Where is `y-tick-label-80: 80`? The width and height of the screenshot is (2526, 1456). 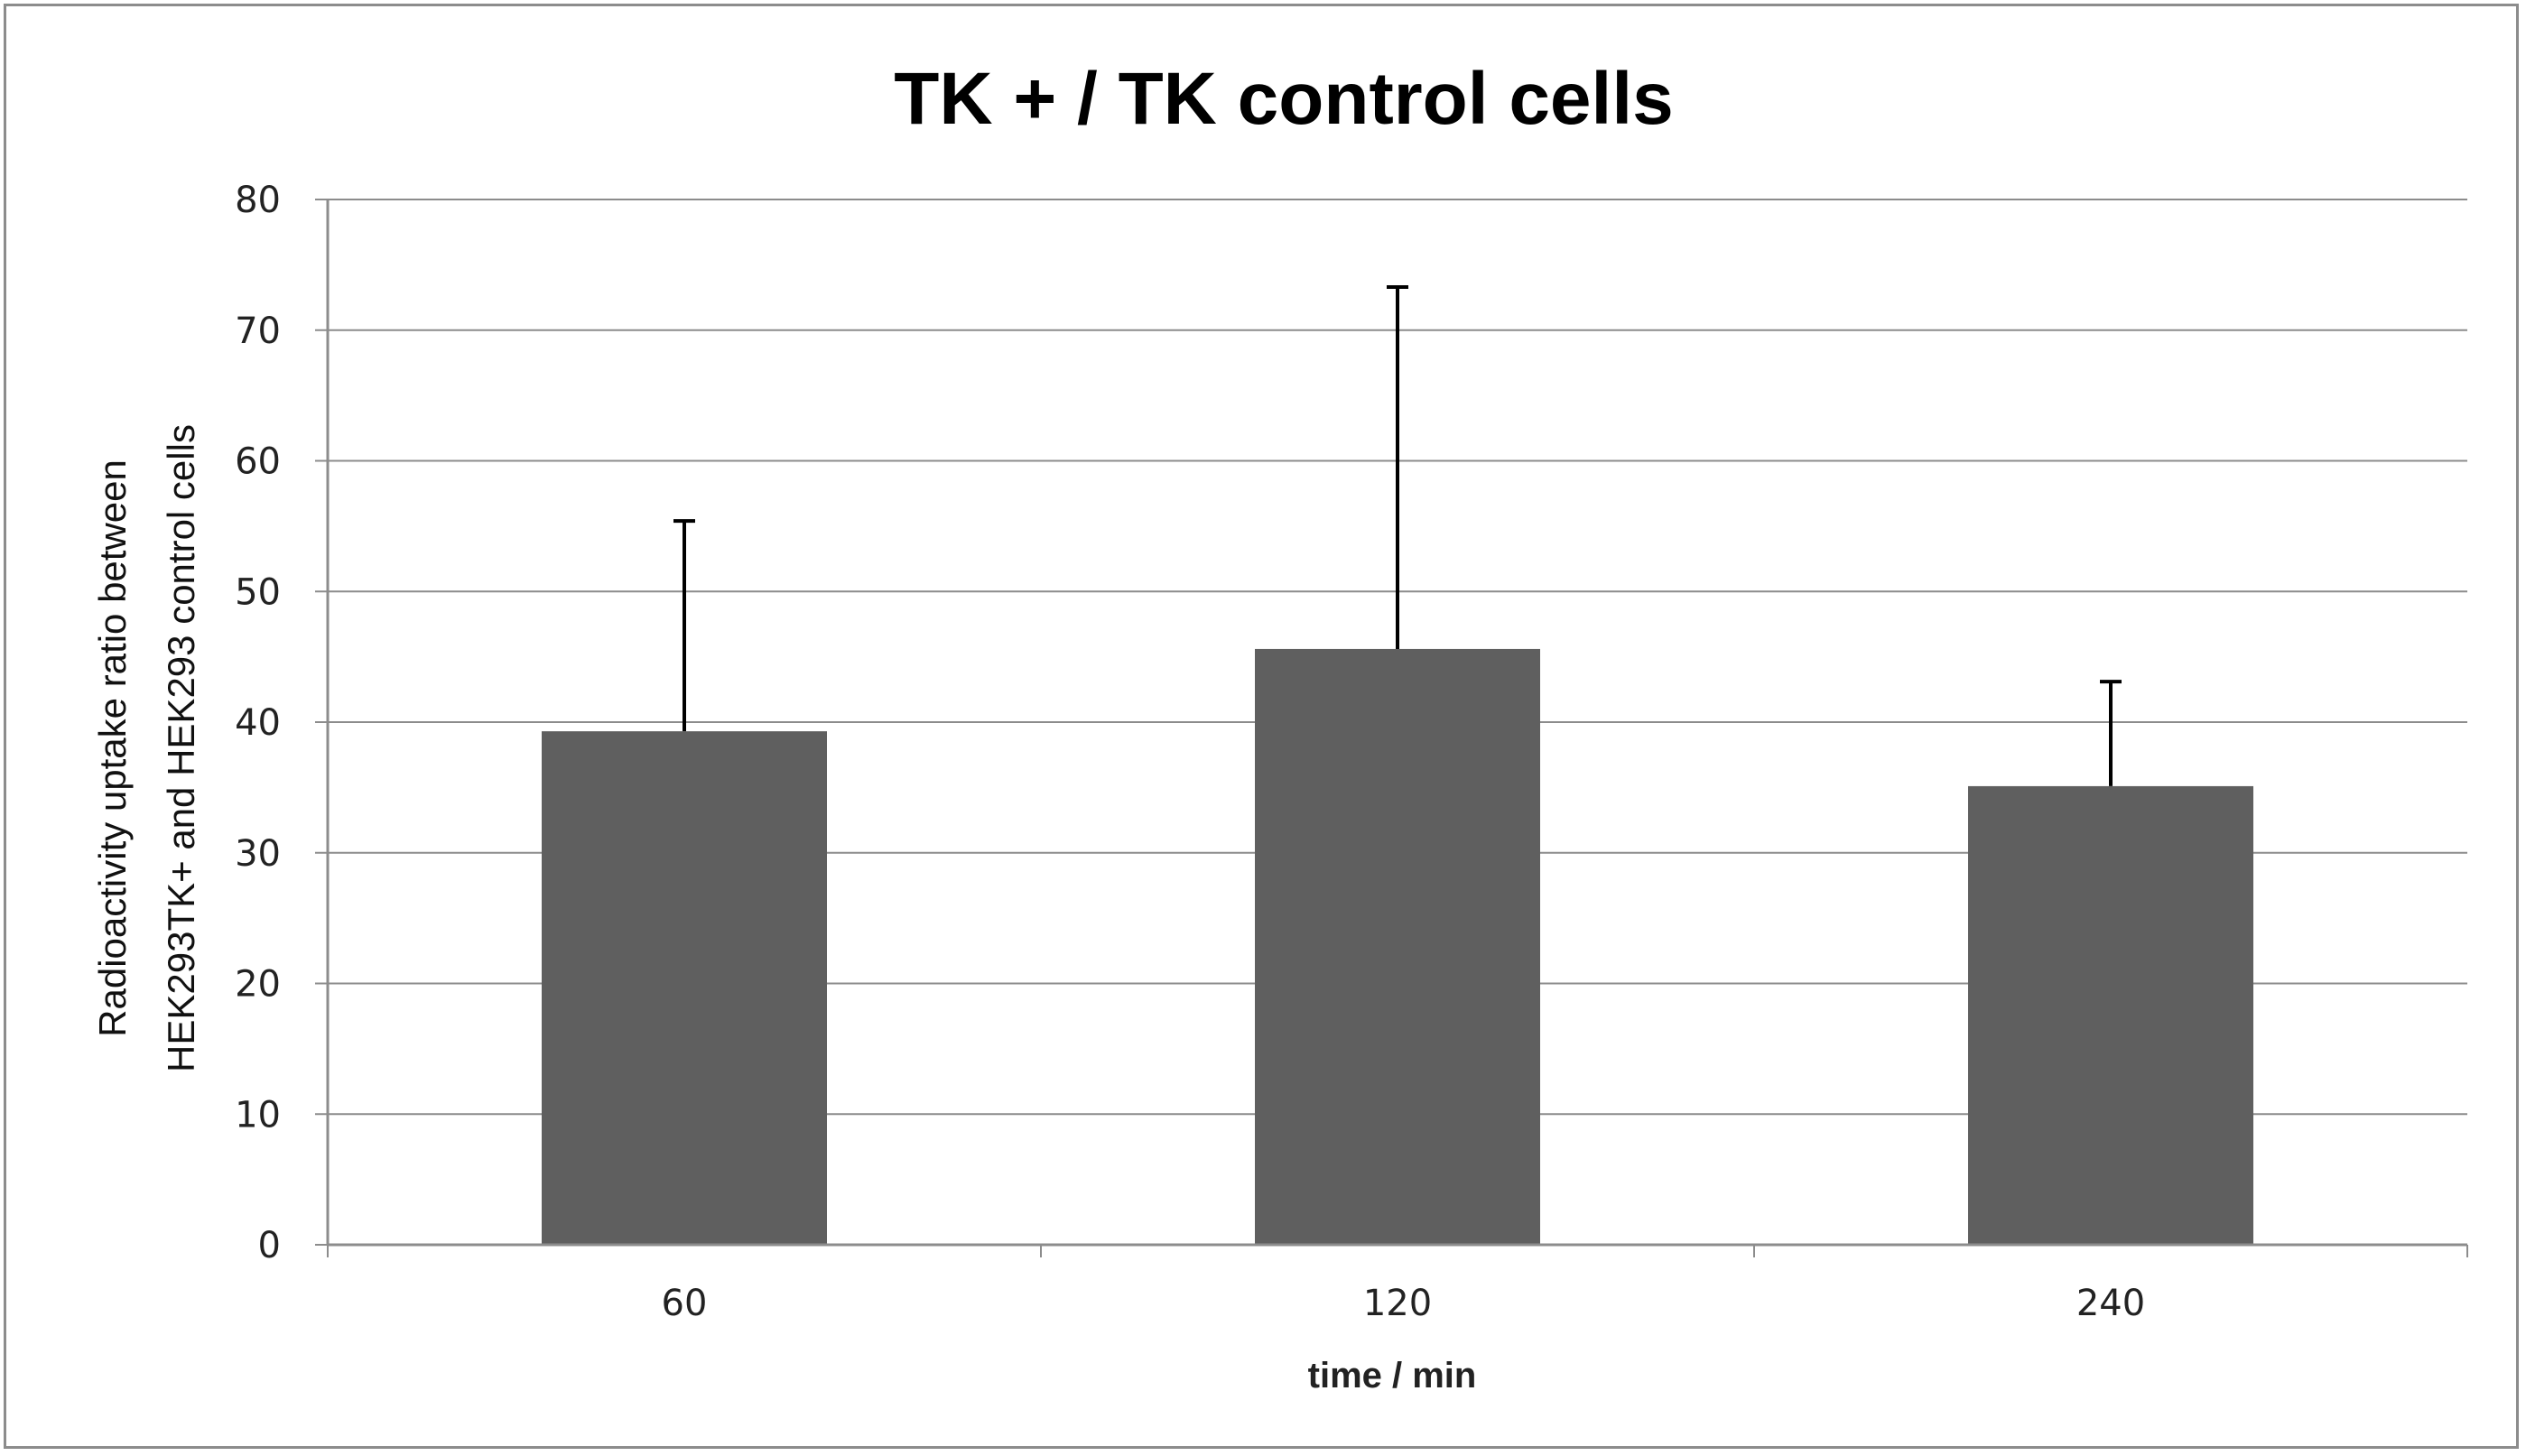 y-tick-label-80: 80 is located at coordinates (258, 201).